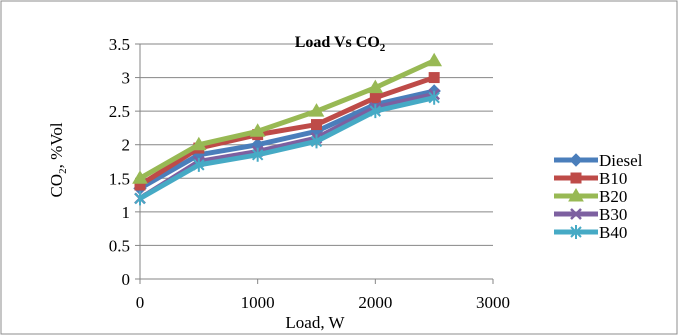 The image size is (679, 336). Describe the element at coordinates (126, 145) in the screenshot. I see `y-tick-label: 2` at that location.